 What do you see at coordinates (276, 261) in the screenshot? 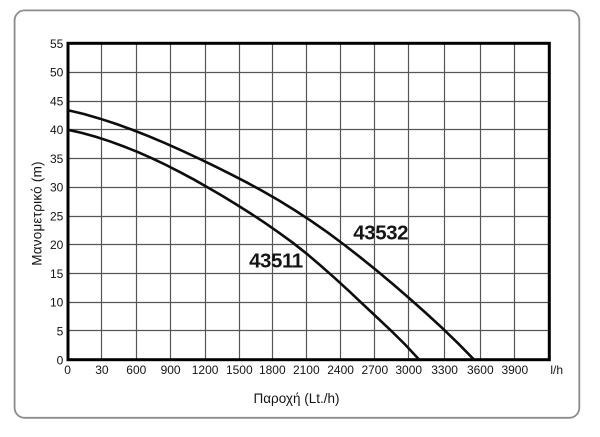
I see `svg-text: 43511` at bounding box center [276, 261].